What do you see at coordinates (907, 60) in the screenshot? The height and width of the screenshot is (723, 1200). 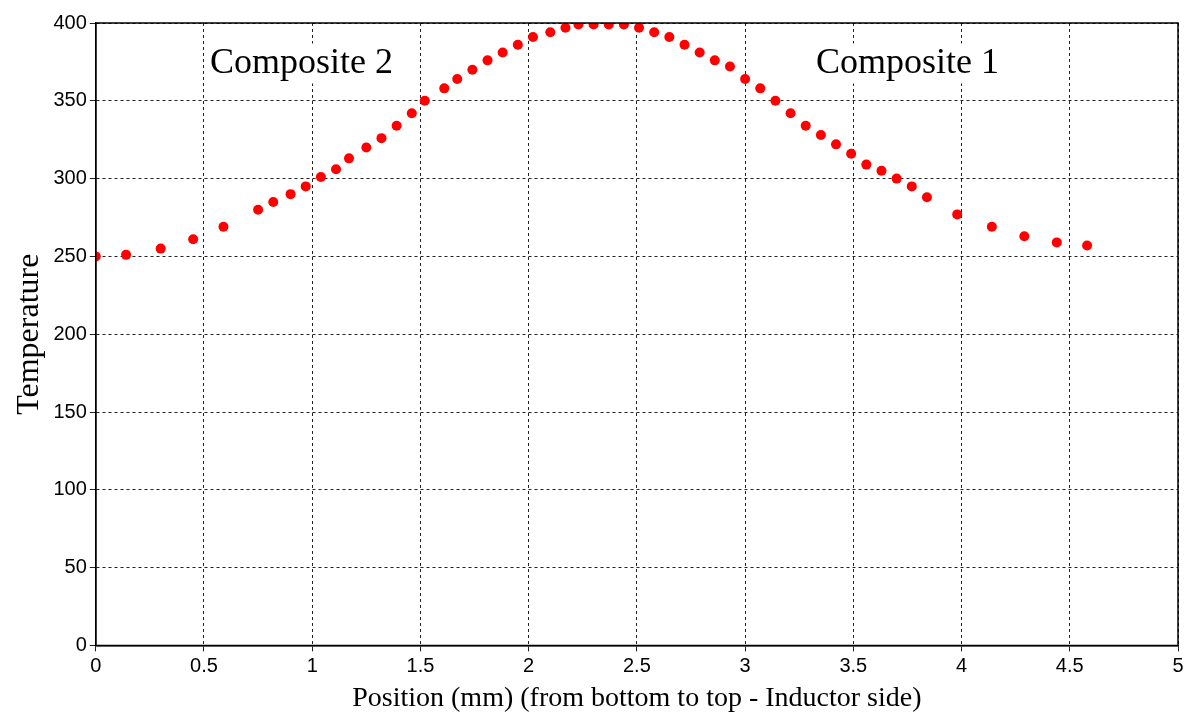 I see `annotation: Composite 1` at bounding box center [907, 60].